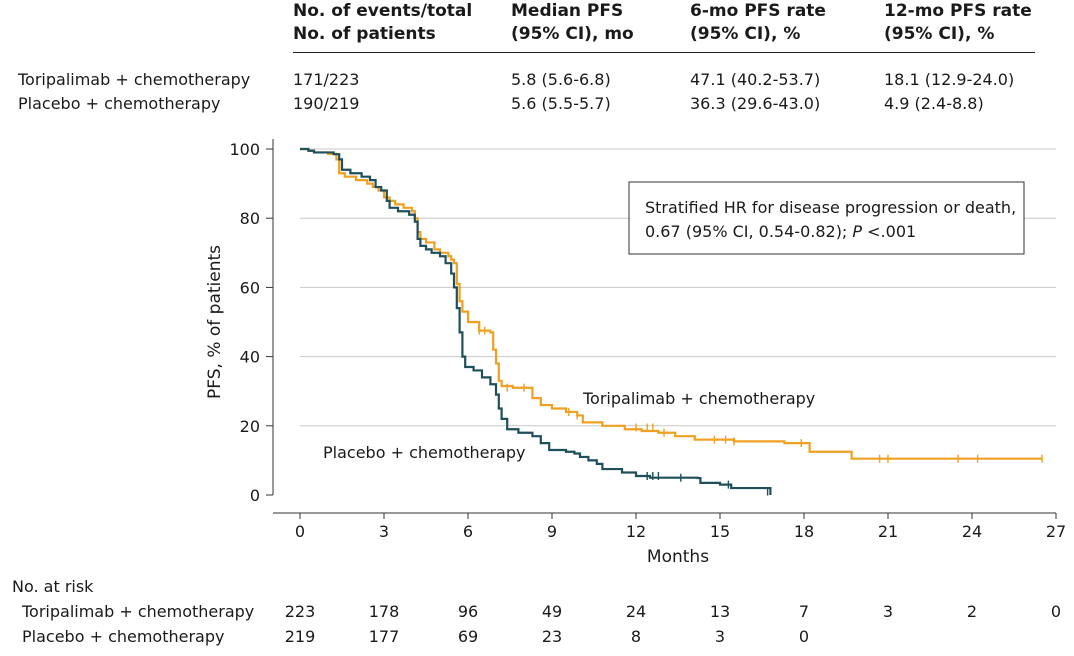  Describe the element at coordinates (123, 636) in the screenshot. I see `risk-row-label: Placebo + chemotherapy` at that location.